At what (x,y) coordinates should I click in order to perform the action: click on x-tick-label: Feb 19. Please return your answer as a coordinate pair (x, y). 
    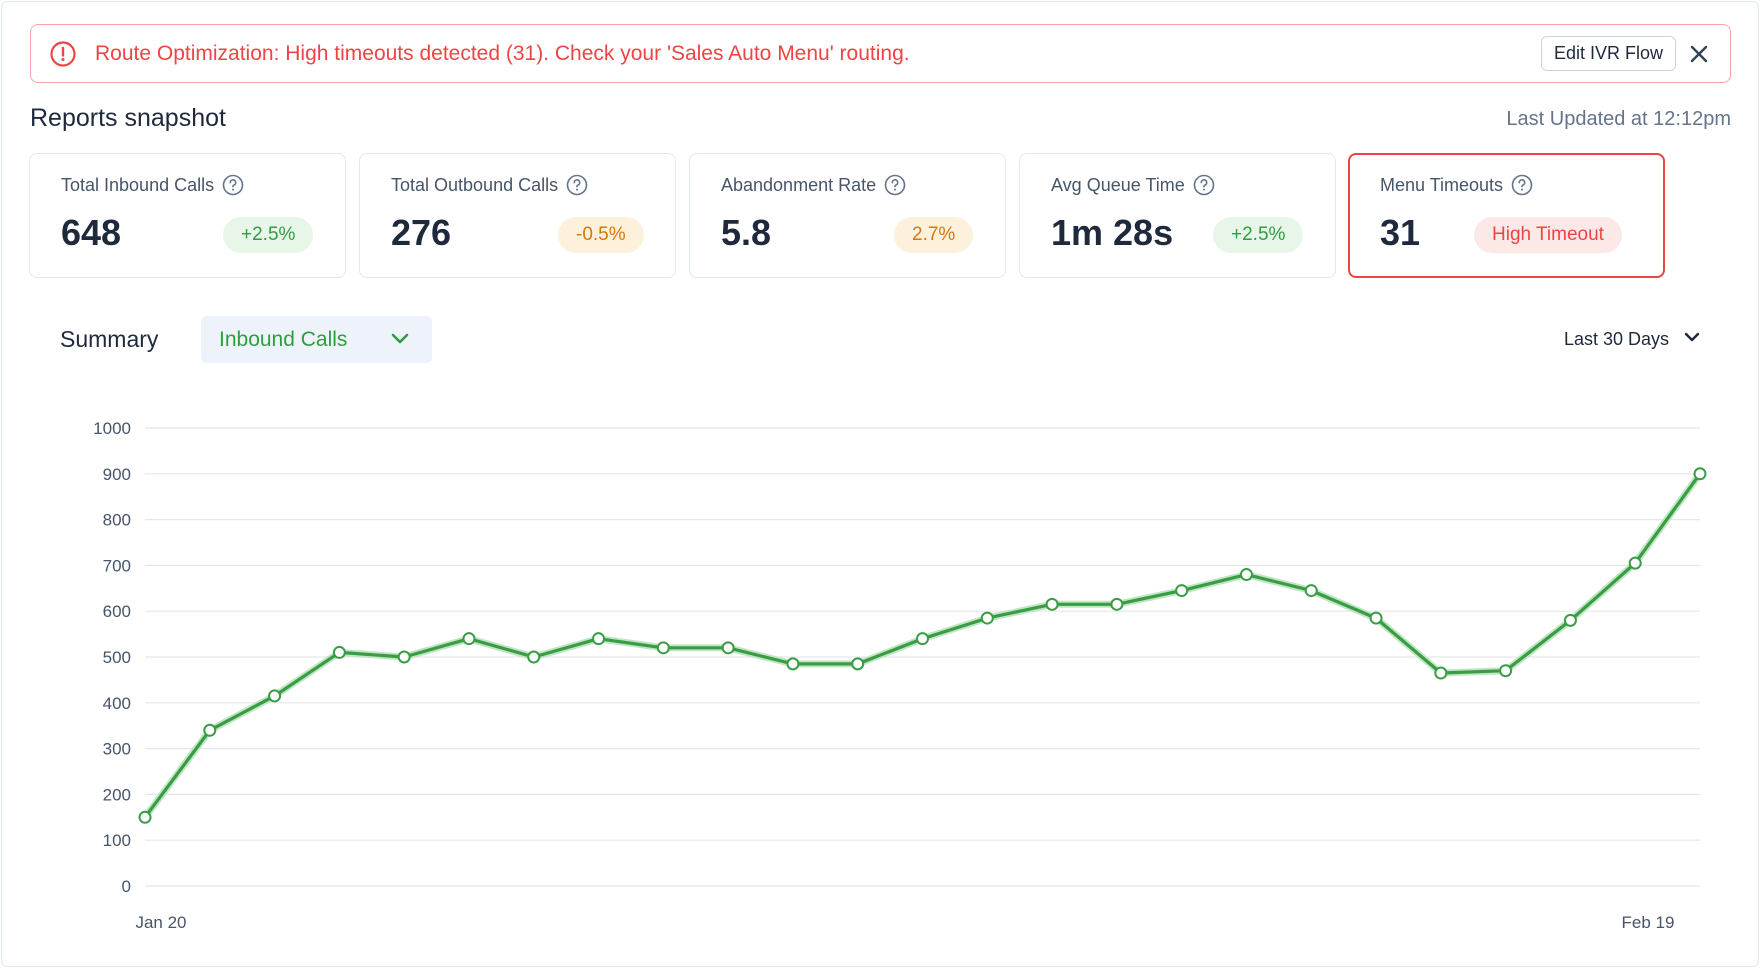
    Looking at the image, I should click on (1648, 922).